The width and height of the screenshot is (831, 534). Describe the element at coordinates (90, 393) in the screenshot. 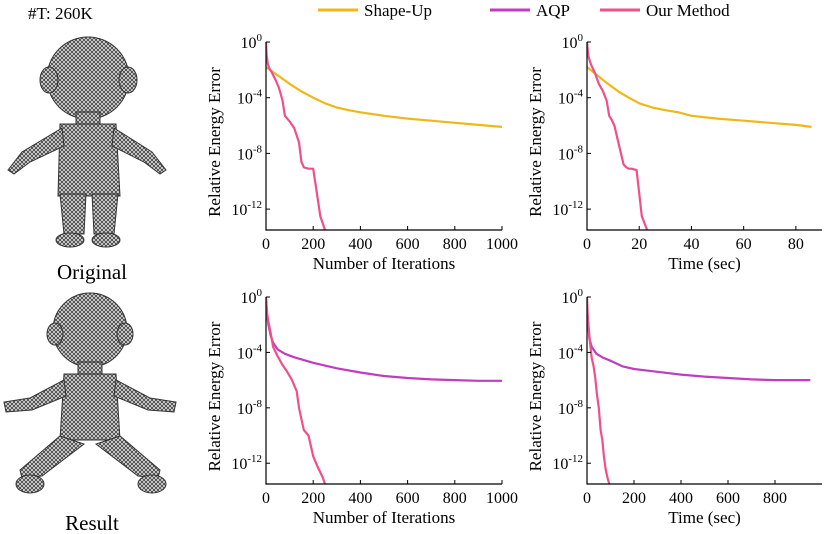

I see `result-mesh-image` at that location.